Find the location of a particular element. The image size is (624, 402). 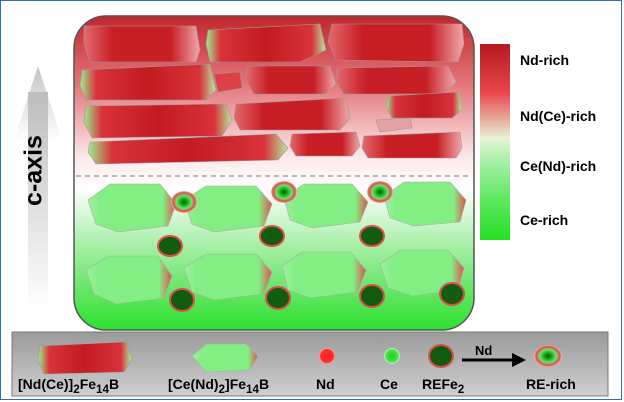

legend-label-re-rich: RE-rich is located at coordinates (551, 384).